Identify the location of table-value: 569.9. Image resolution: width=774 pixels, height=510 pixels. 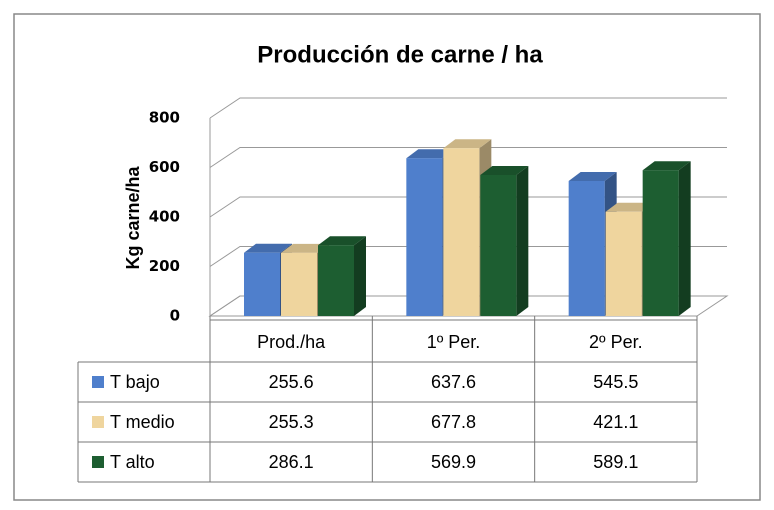
(453, 462).